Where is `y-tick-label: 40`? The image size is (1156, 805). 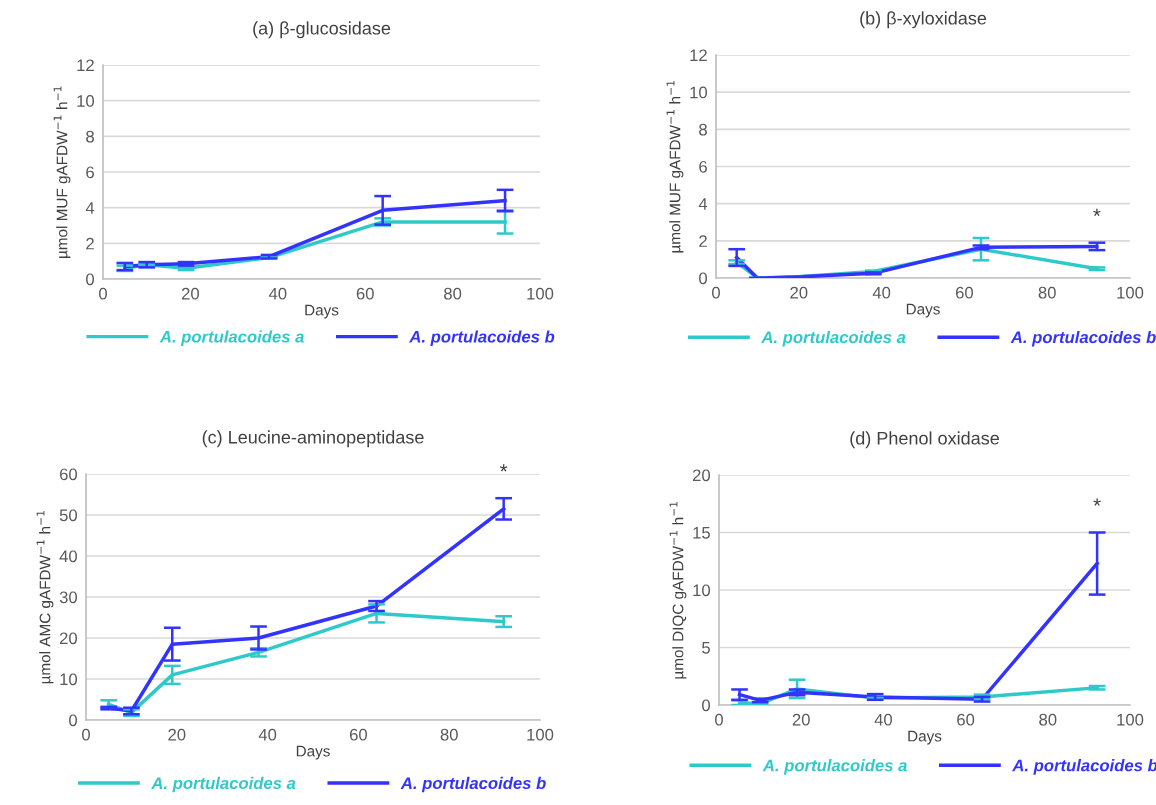
y-tick-label: 40 is located at coordinates (68, 556).